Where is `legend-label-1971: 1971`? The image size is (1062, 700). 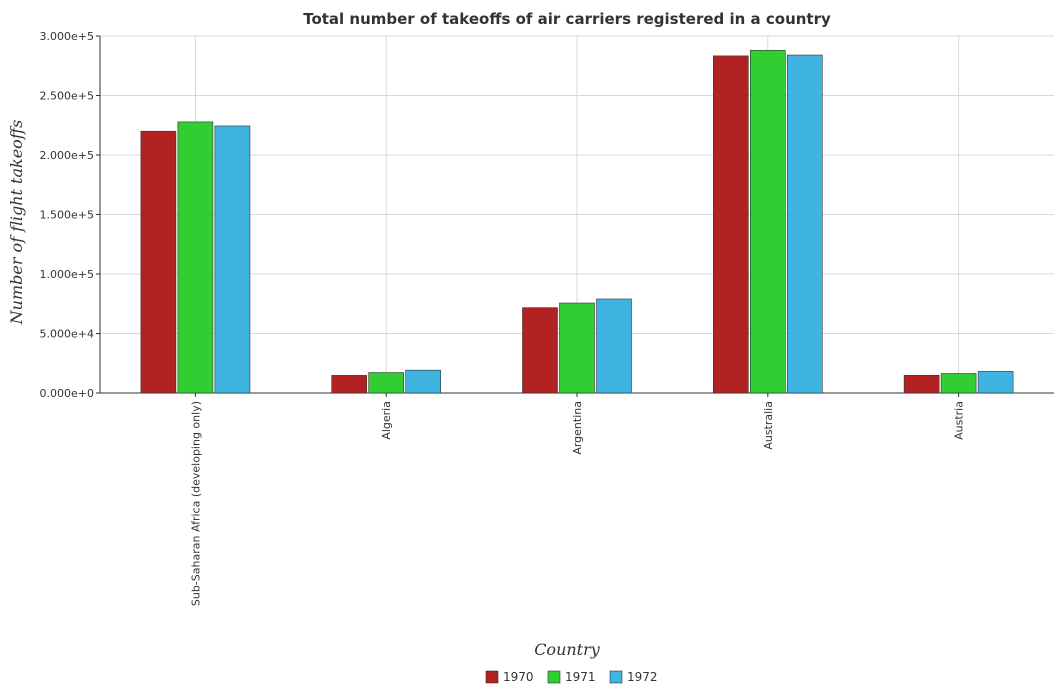
legend-label-1971: 1971 is located at coordinates (580, 677).